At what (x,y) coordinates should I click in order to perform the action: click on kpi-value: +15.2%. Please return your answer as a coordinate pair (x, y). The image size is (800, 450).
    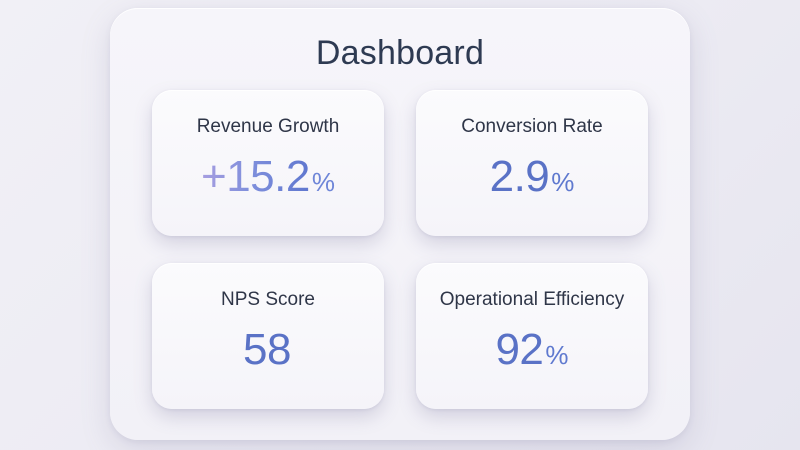
    Looking at the image, I should click on (268, 179).